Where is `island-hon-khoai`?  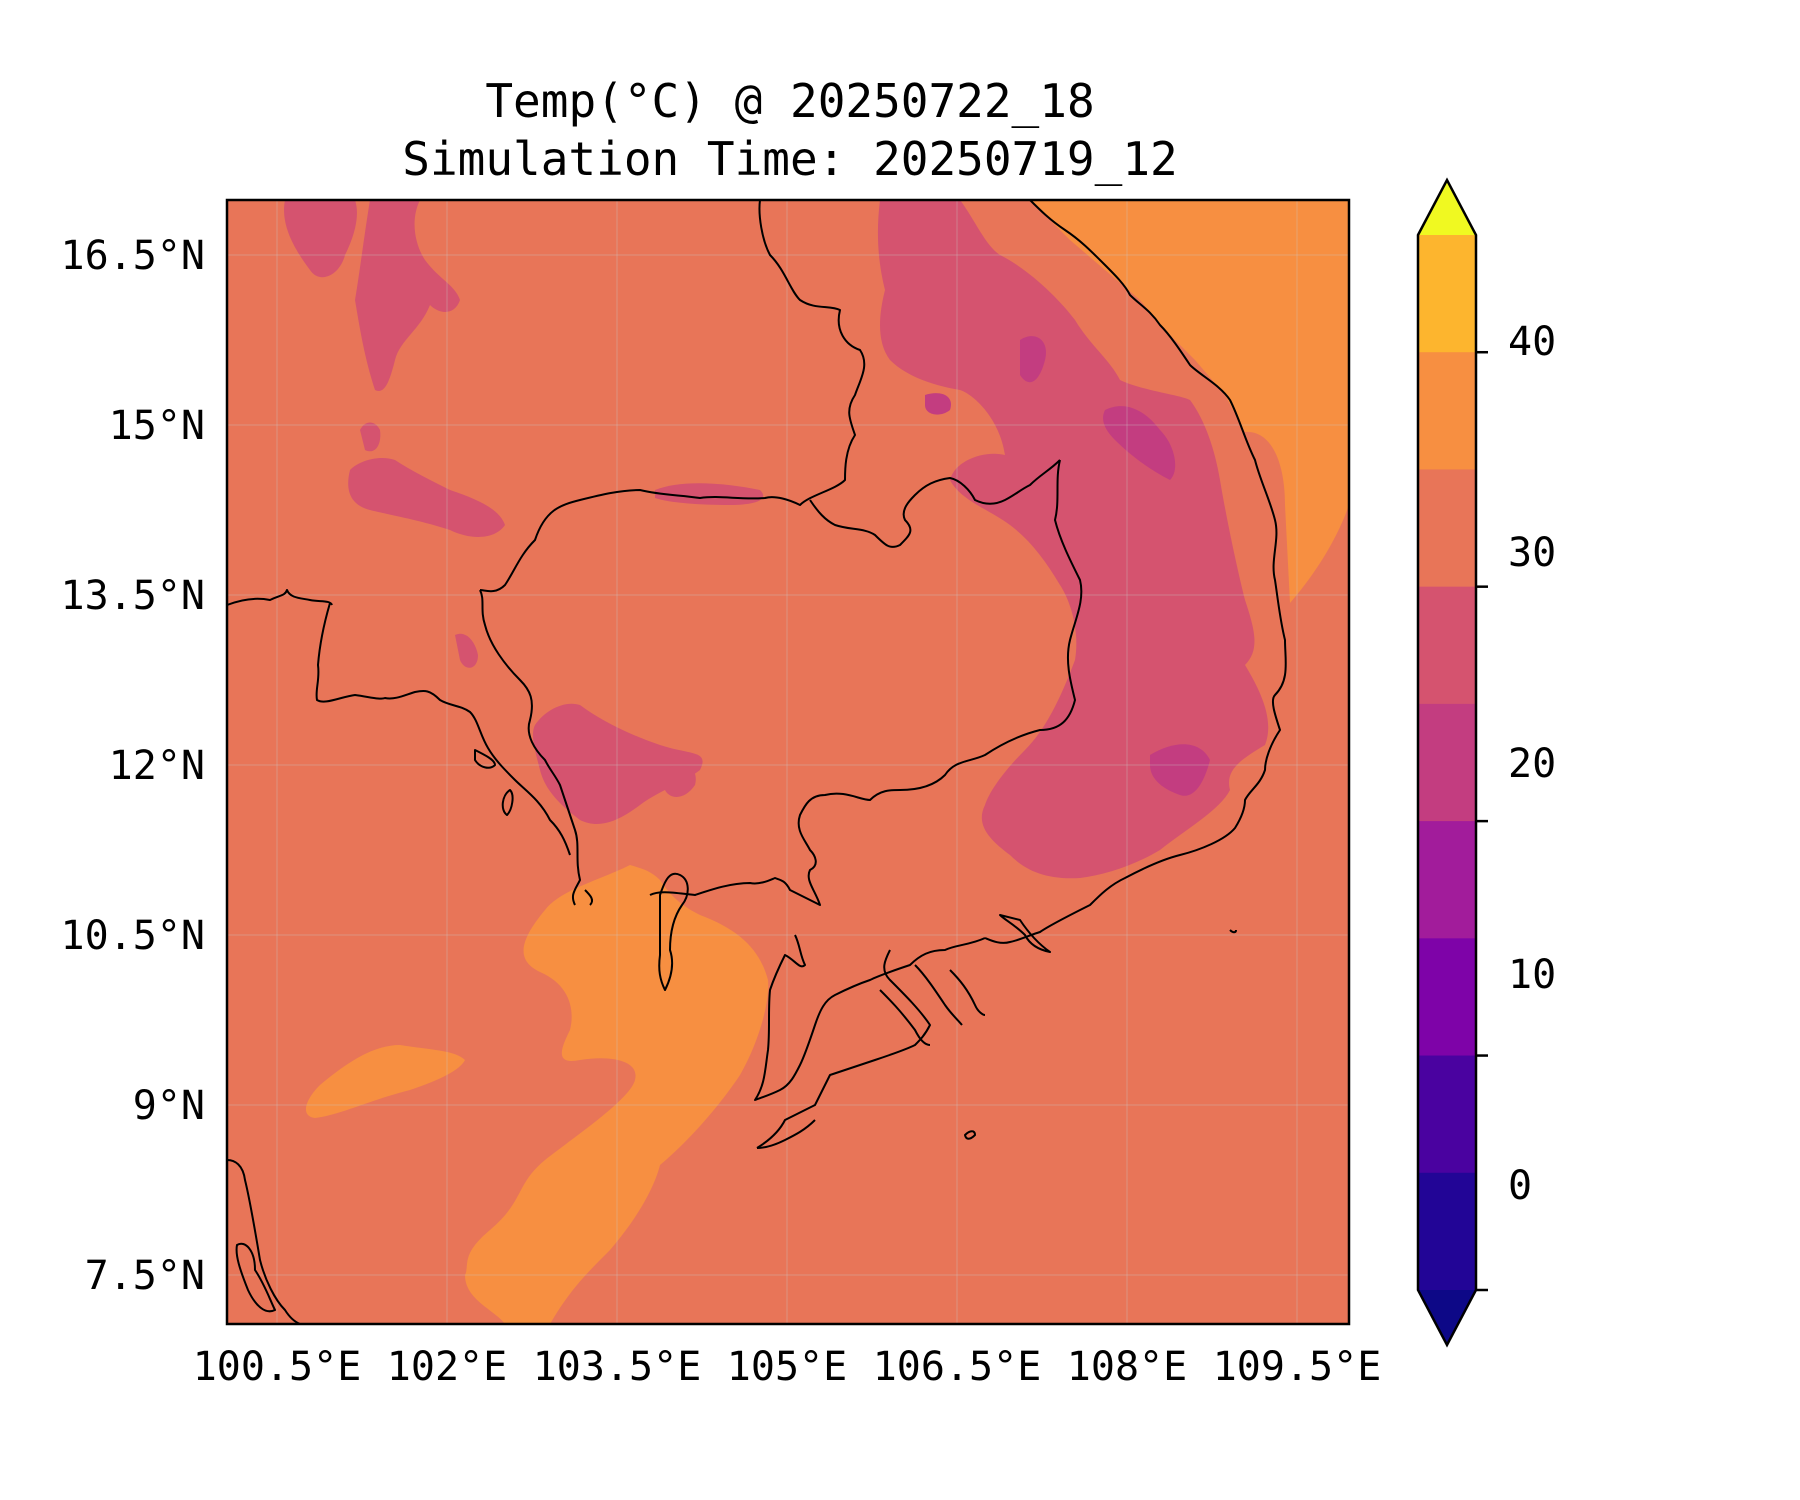 island-hon-khoai is located at coordinates (970, 1135).